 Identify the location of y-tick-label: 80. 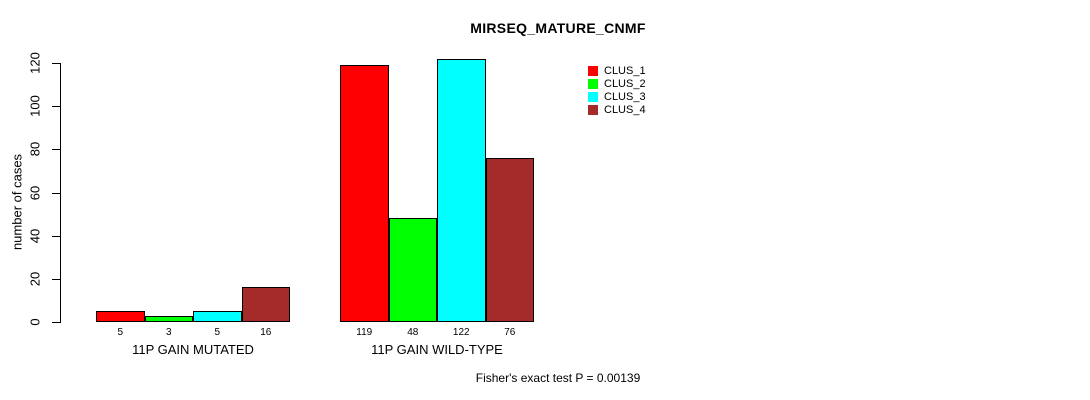
(35, 149).